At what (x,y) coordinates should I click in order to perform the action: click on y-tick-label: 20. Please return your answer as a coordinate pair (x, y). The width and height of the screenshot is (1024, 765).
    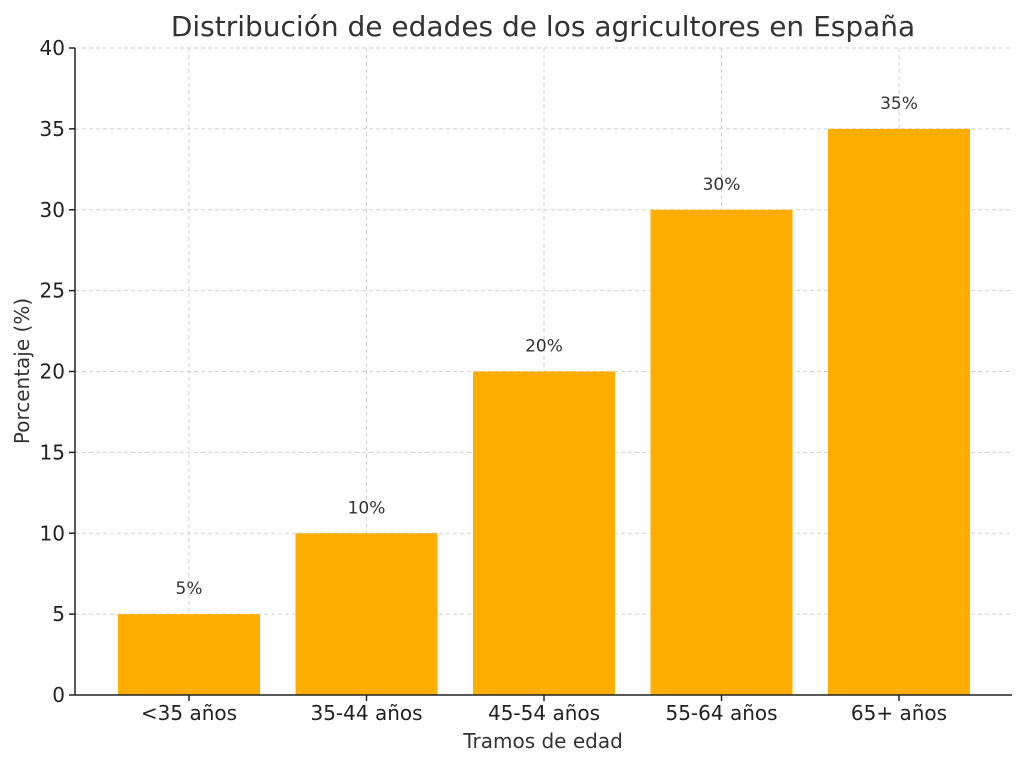
    Looking at the image, I should click on (52, 372).